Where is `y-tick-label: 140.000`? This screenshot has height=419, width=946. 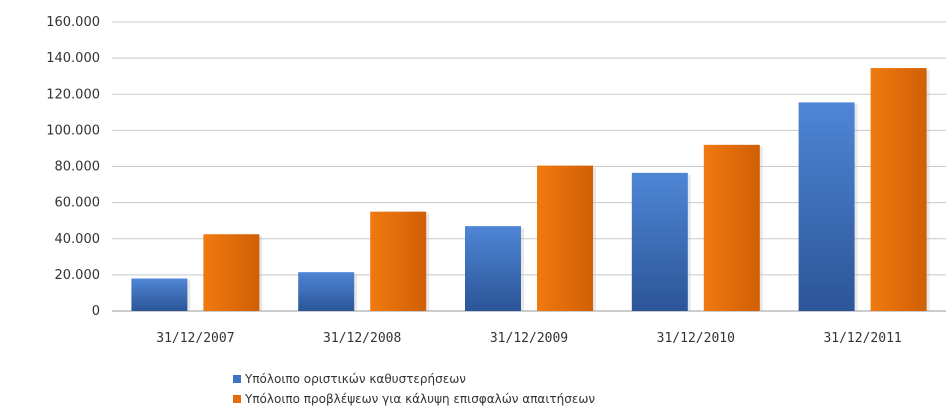
y-tick-label: 140.000 is located at coordinates (73, 58).